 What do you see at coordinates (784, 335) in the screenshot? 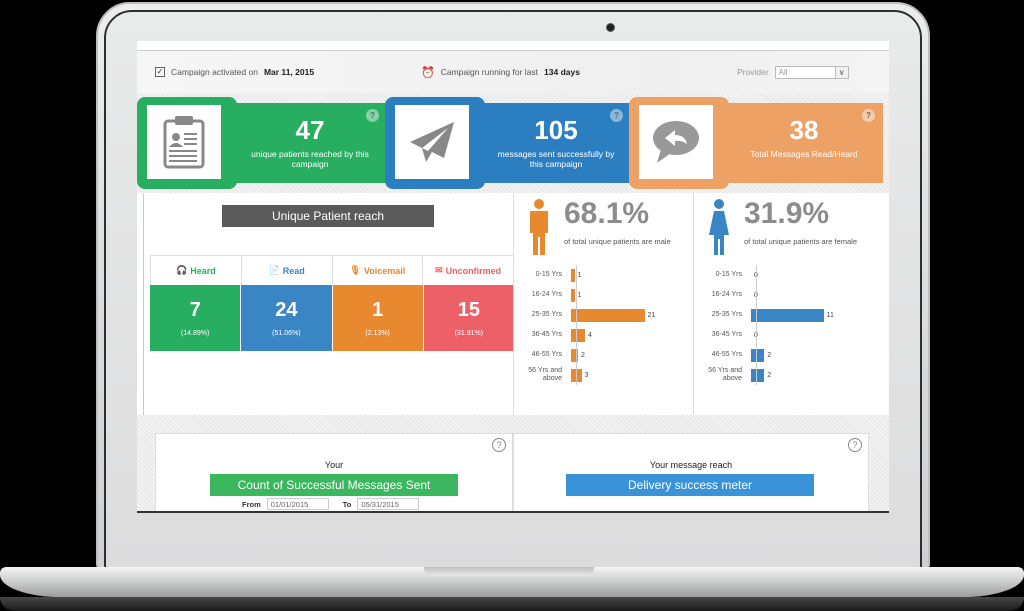
I see `age-bar-row: 36-45 Yrs 0` at bounding box center [784, 335].